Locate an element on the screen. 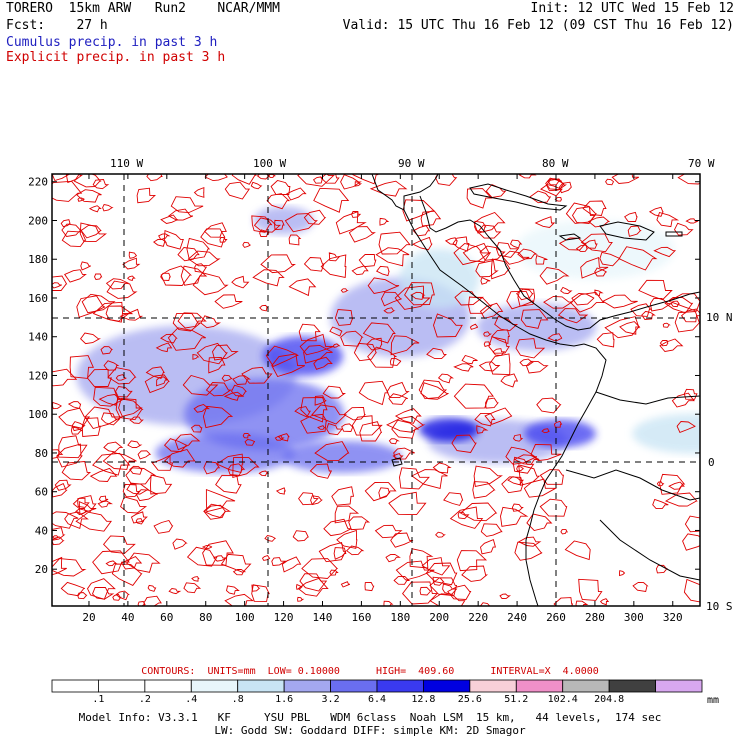  hispaniola is located at coordinates (627, 231).